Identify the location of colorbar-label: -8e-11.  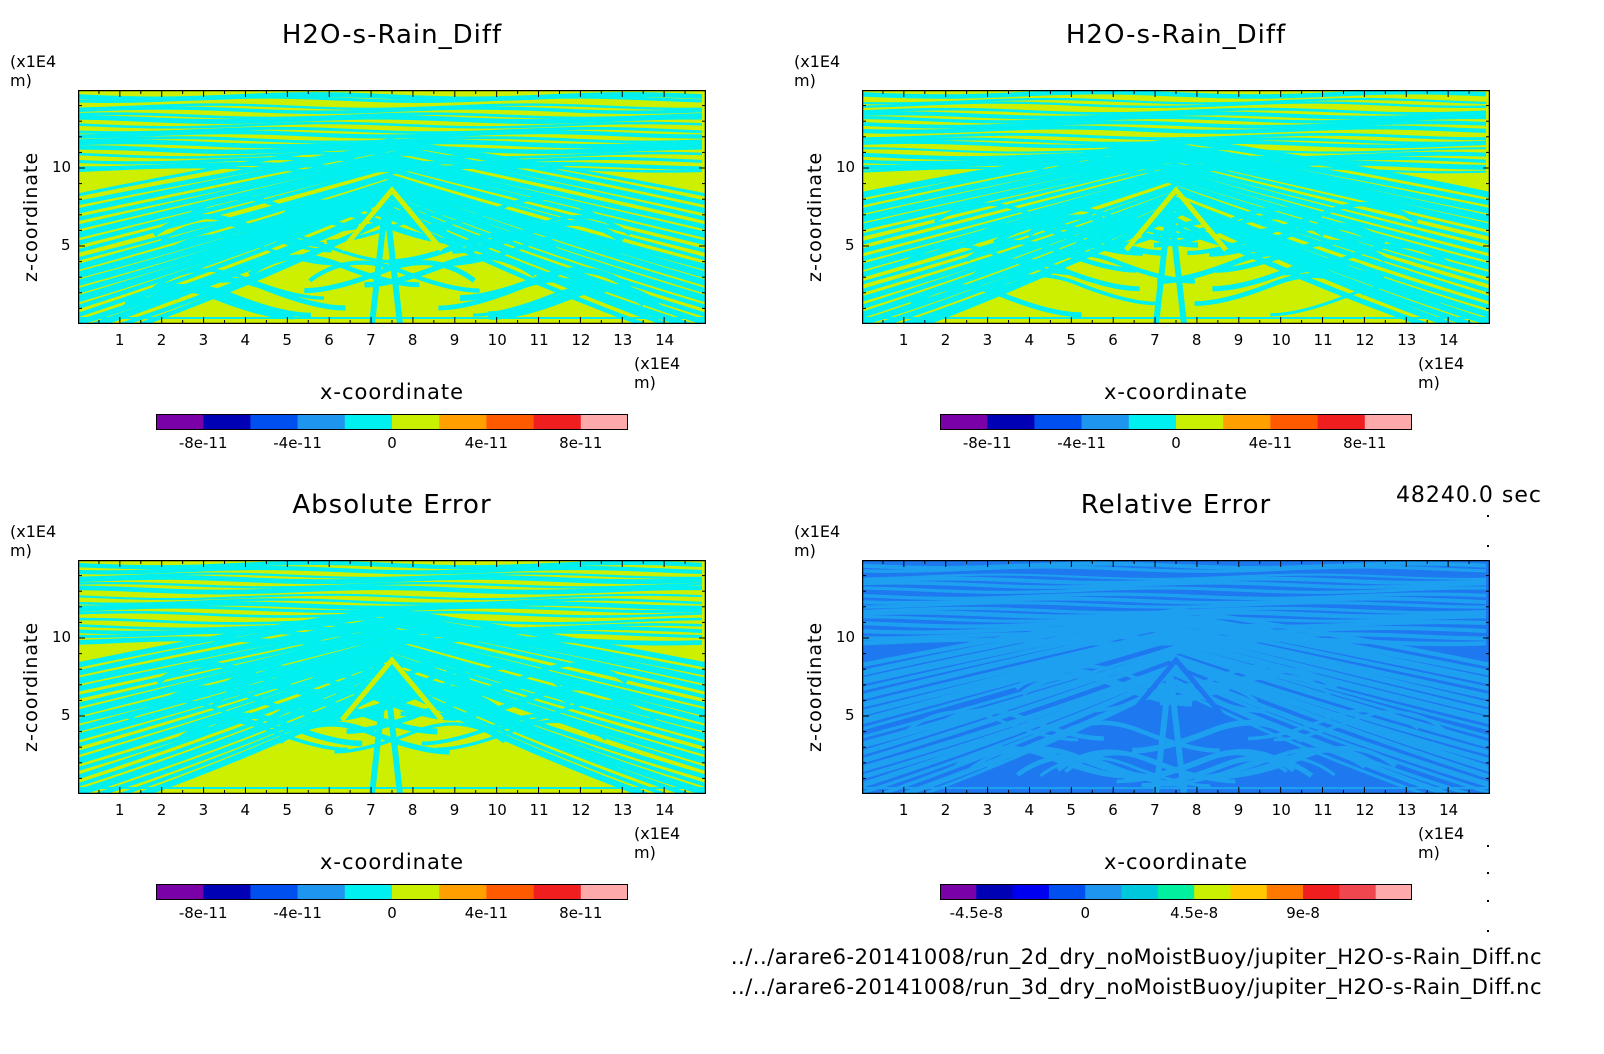
(203, 913).